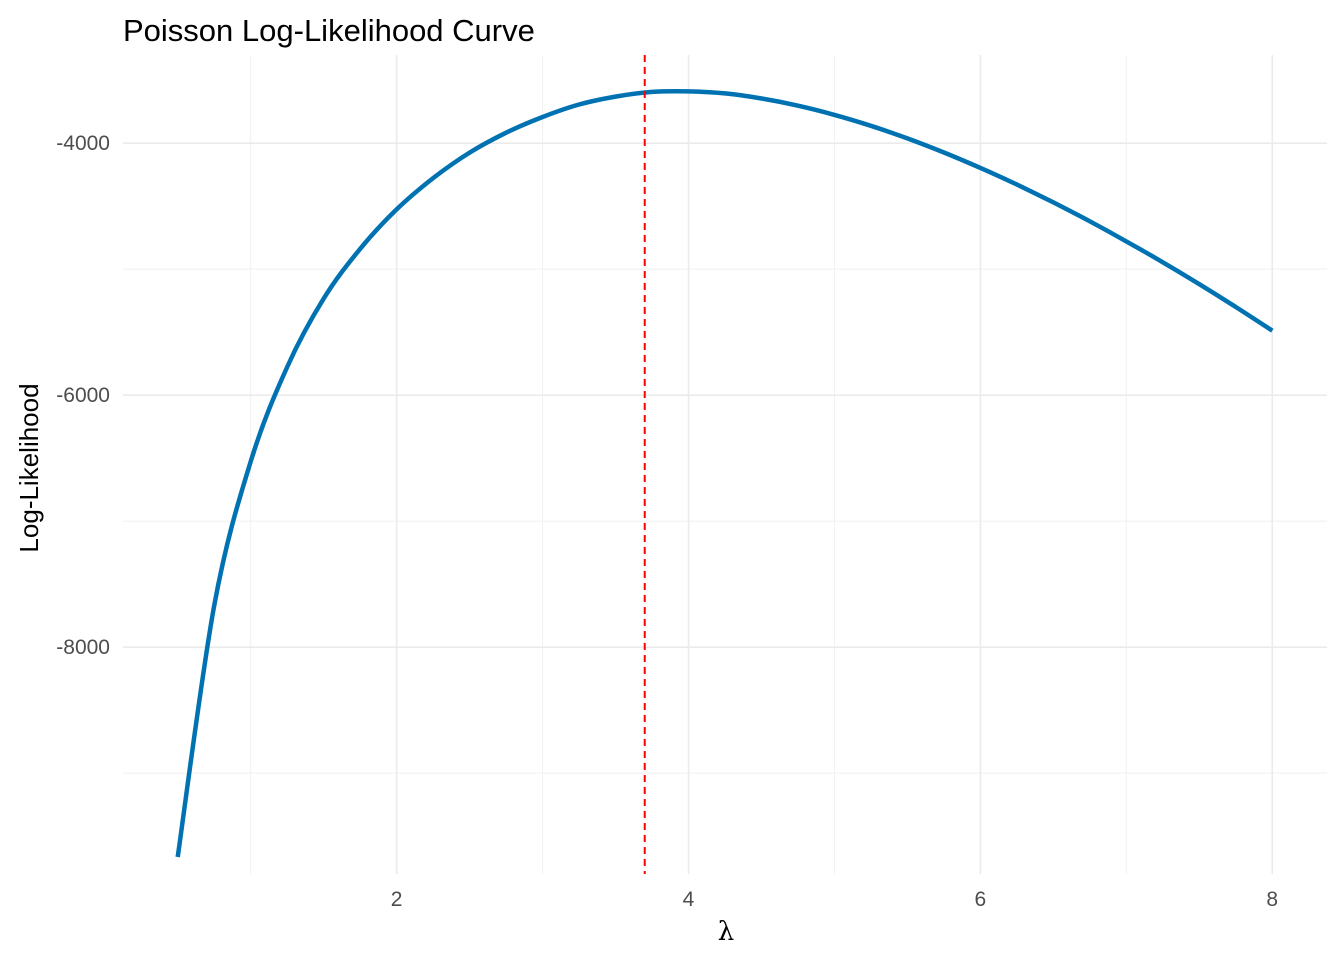 Image resolution: width=1344 pixels, height=960 pixels. I want to click on x-tick-label: 8, so click(1272, 899).